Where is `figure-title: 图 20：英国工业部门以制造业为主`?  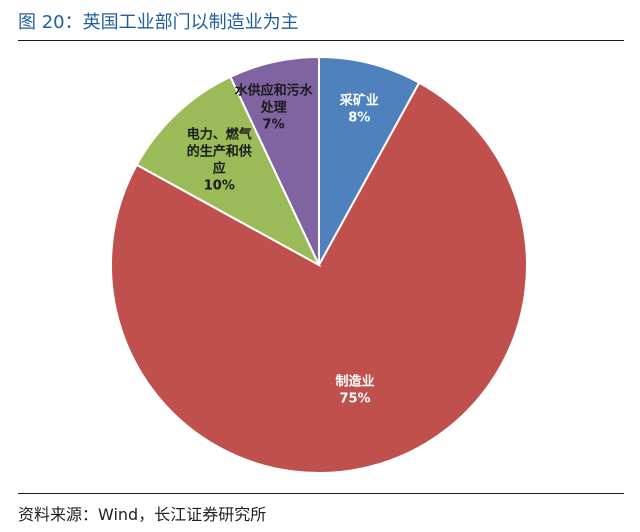
figure-title: 图 20：英国工业部门以制造业为主 is located at coordinates (158, 22).